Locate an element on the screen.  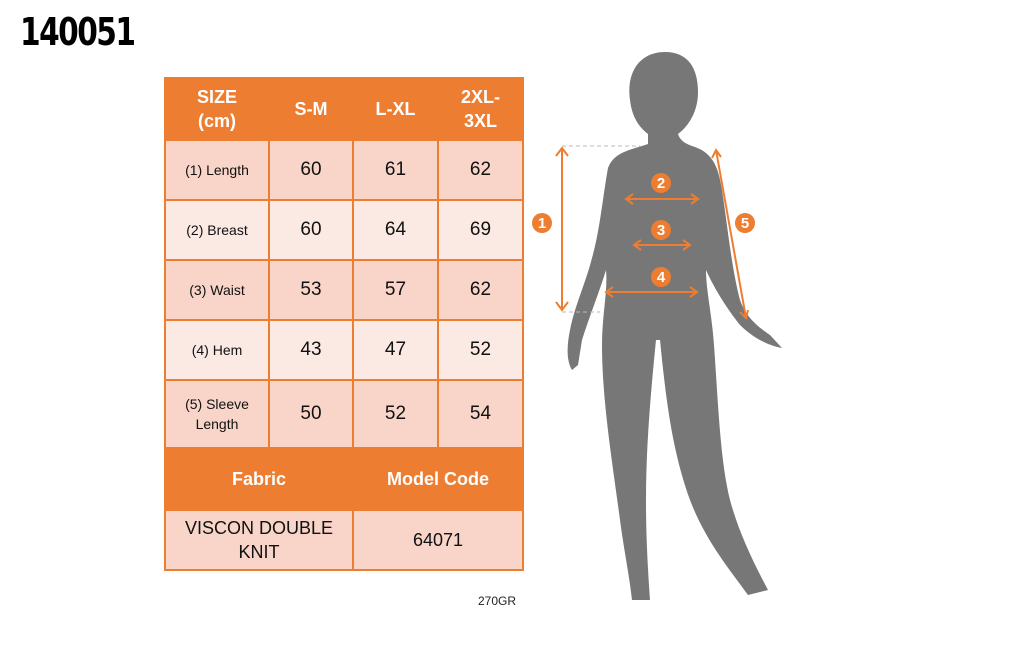
row-label: (4) Hem is located at coordinates (217, 350).